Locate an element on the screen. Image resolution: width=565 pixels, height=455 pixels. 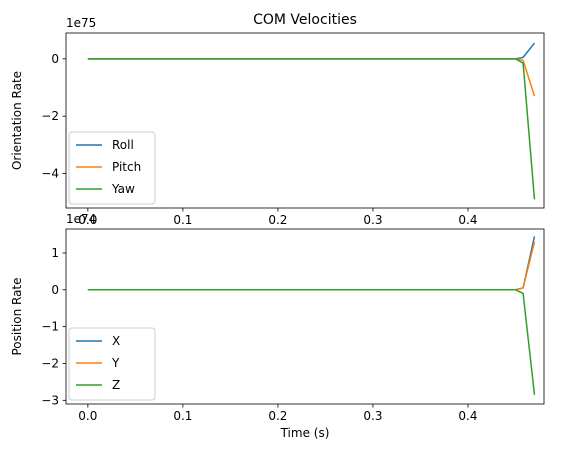
legend: XYZ is located at coordinates (112, 364).